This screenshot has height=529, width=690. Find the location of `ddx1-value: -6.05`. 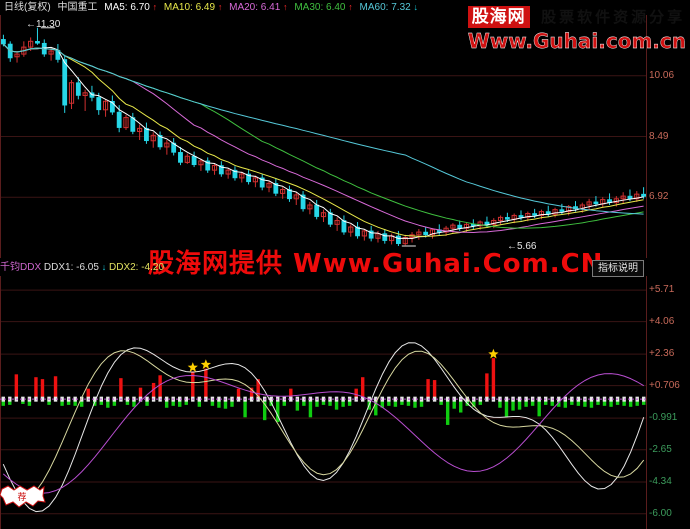

ddx1-value: -6.05 is located at coordinates (87, 267).